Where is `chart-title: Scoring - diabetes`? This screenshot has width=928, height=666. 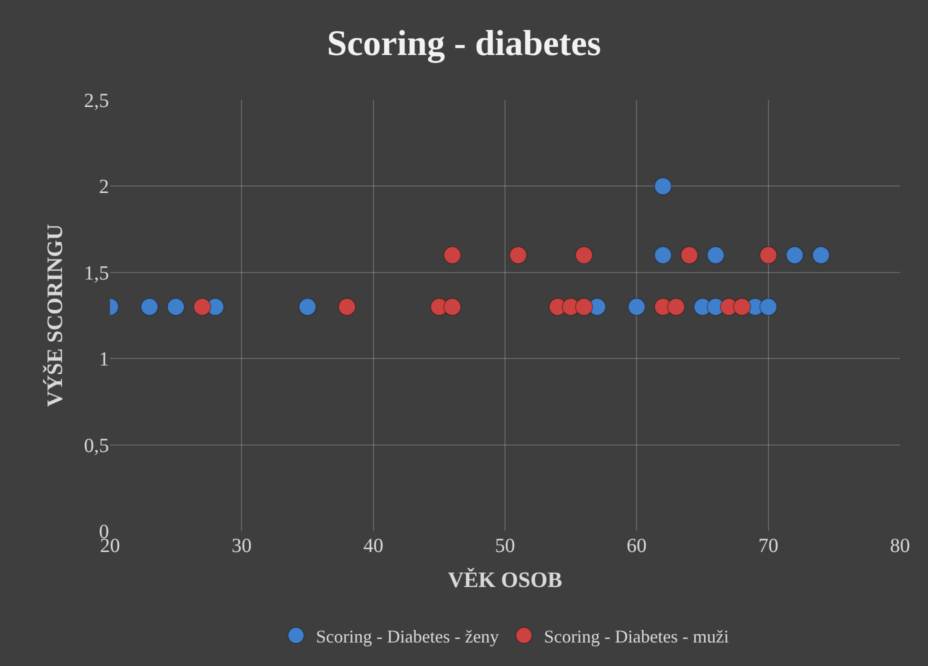 chart-title: Scoring - diabetes is located at coordinates (464, 43).